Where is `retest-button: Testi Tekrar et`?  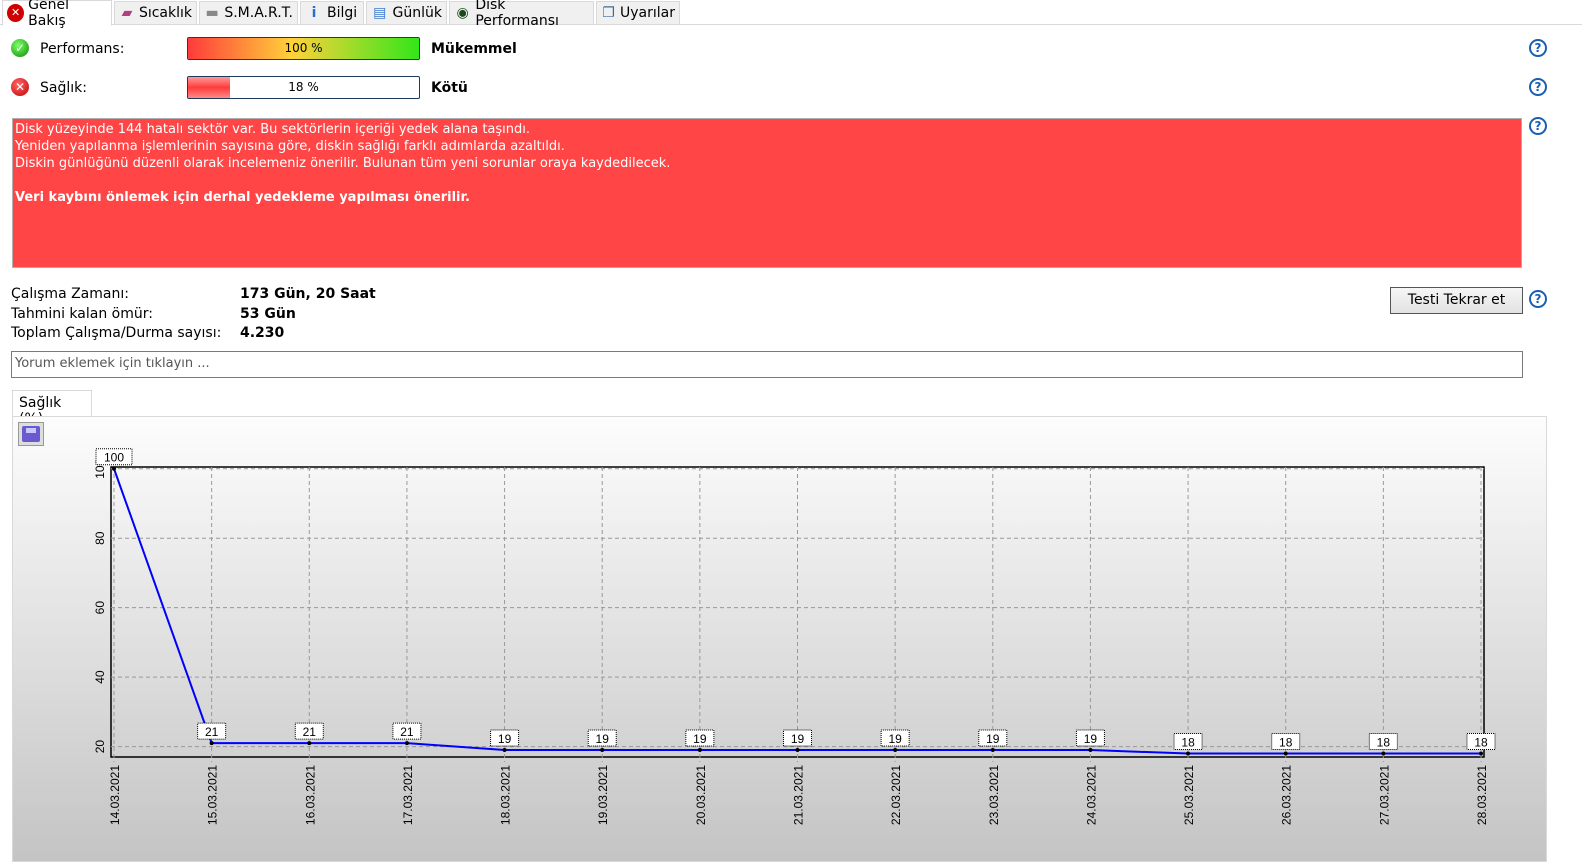 retest-button: Testi Tekrar et is located at coordinates (1456, 300).